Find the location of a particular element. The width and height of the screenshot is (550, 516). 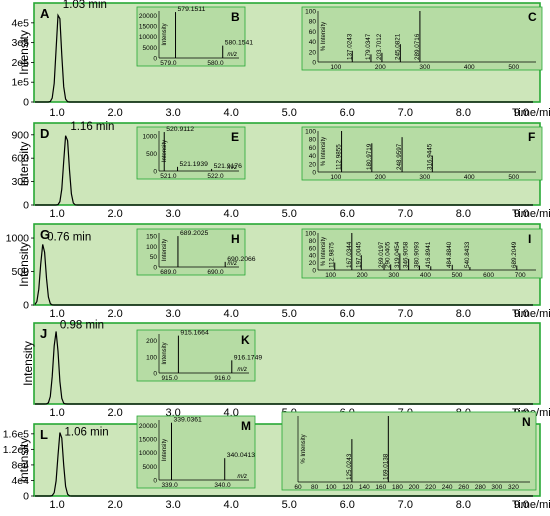

inset-x-tick-label: 120 is located at coordinates (347, 487).